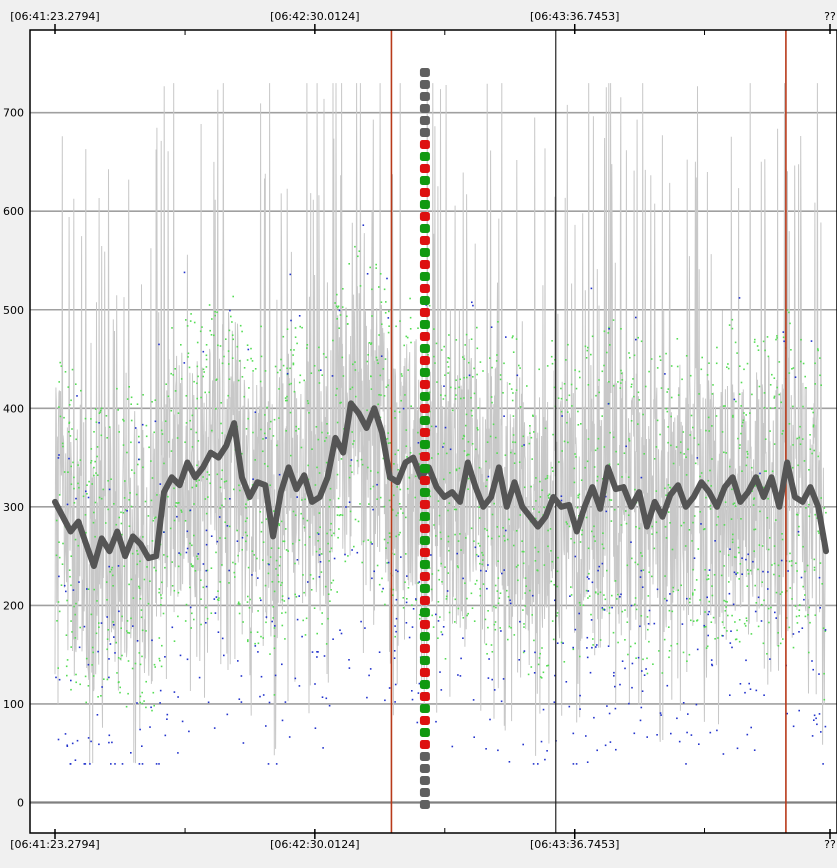 This screenshot has width=837, height=868. I want to click on y-tick-label: 600, so click(13, 211).